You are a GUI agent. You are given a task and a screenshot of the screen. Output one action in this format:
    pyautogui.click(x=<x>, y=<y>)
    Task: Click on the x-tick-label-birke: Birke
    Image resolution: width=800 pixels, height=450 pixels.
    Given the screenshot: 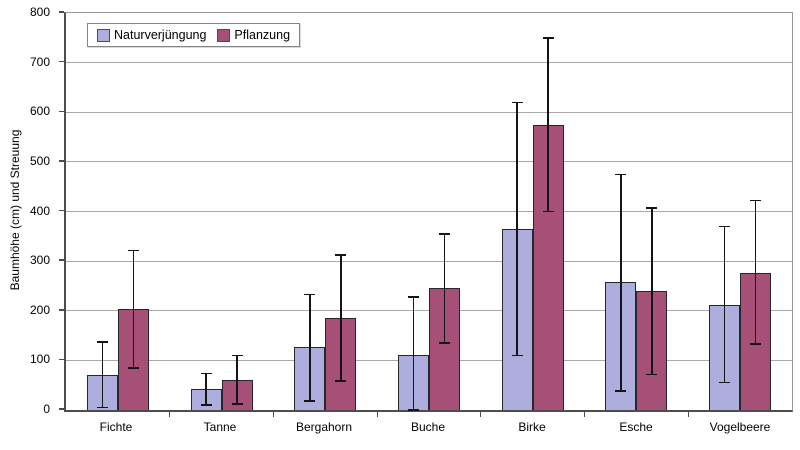 What is the action you would take?
    pyautogui.click(x=532, y=427)
    